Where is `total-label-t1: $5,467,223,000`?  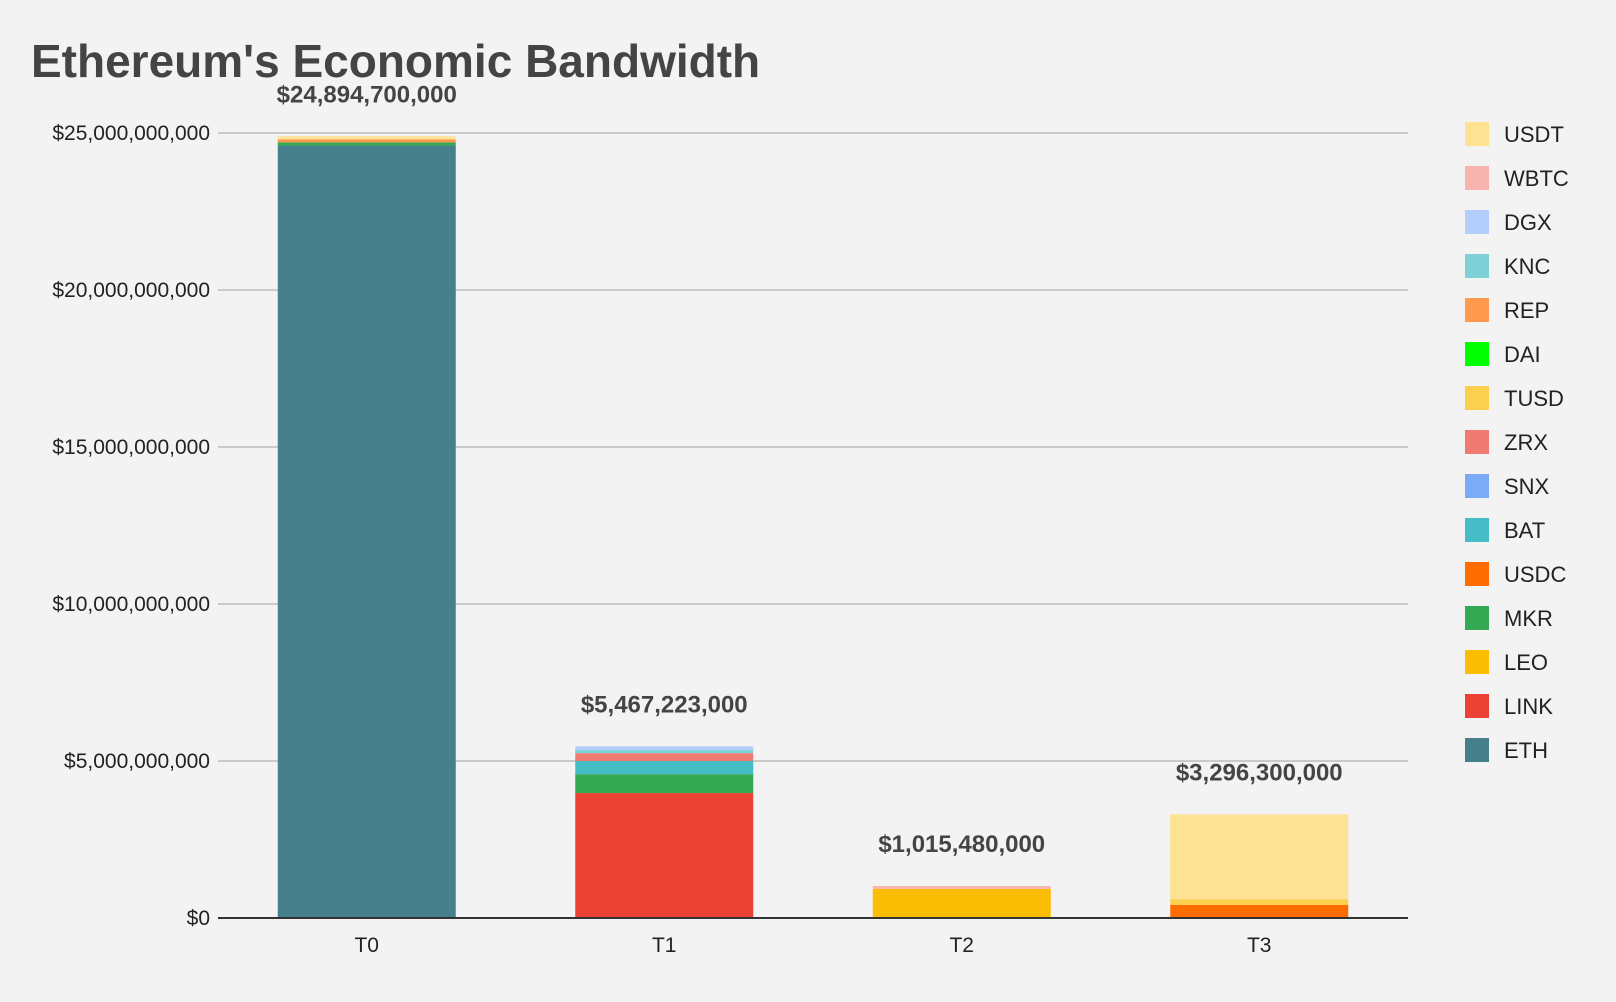
total-label-t1: $5,467,223,000 is located at coordinates (664, 704).